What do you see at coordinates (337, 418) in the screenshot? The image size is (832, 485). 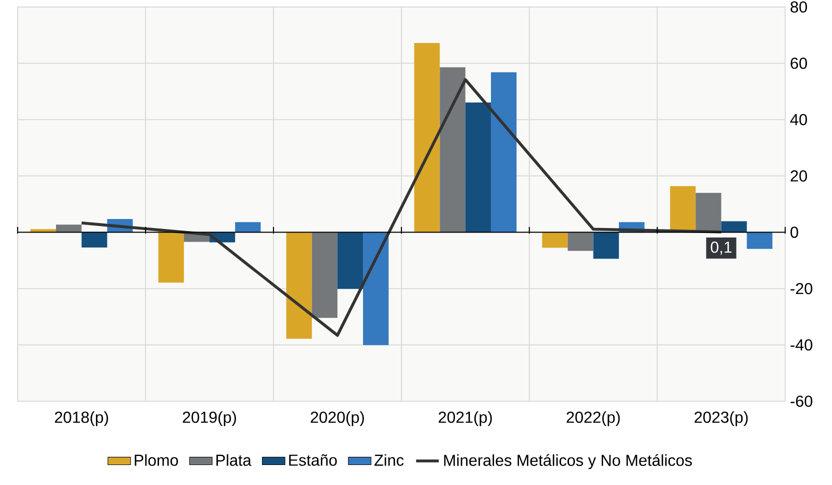 I see `x-tick-label: 2020(p)` at bounding box center [337, 418].